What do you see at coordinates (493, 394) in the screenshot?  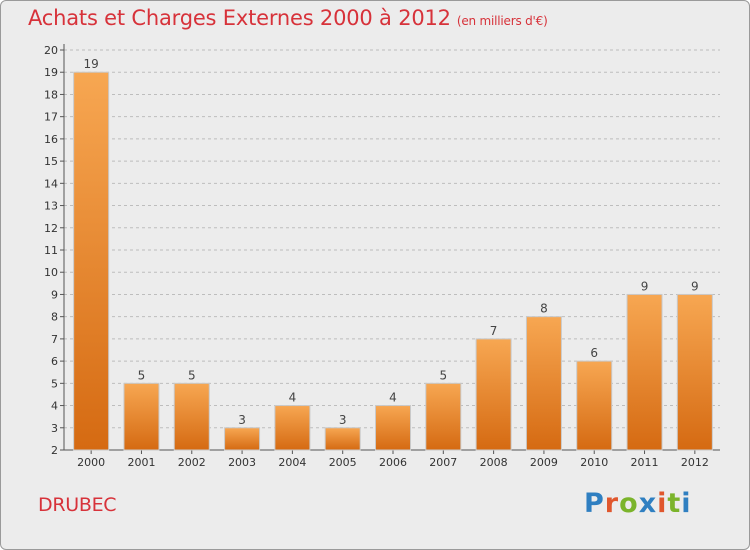 I see `bar-2008` at bounding box center [493, 394].